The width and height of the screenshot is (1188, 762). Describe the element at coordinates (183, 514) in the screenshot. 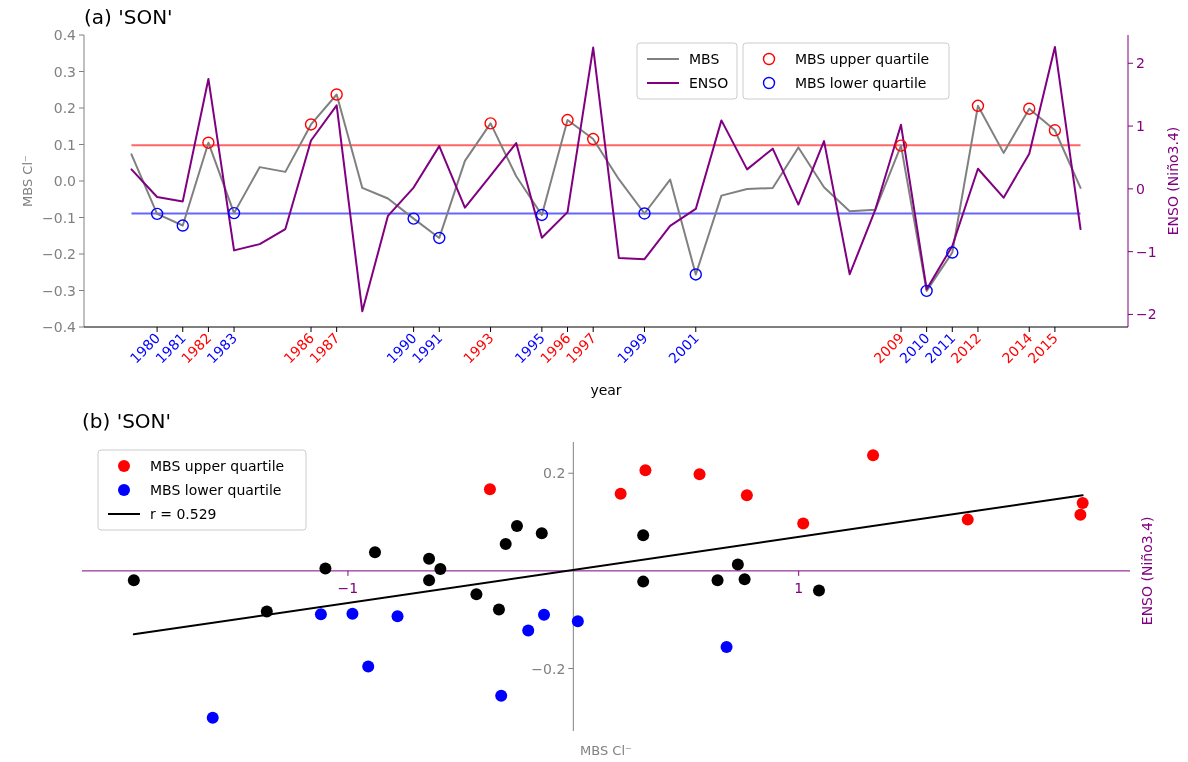

I see `legend-label: r = 0.529` at that location.